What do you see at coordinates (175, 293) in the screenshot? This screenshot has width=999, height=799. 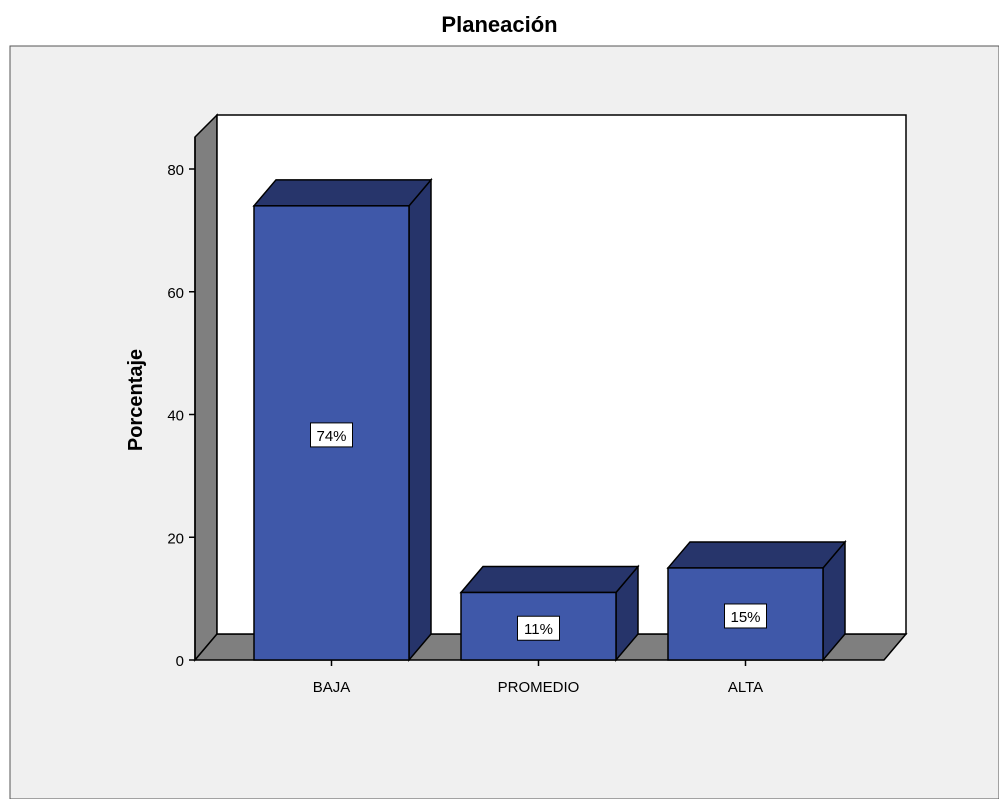 I see `y-tick-label: 60` at bounding box center [175, 293].